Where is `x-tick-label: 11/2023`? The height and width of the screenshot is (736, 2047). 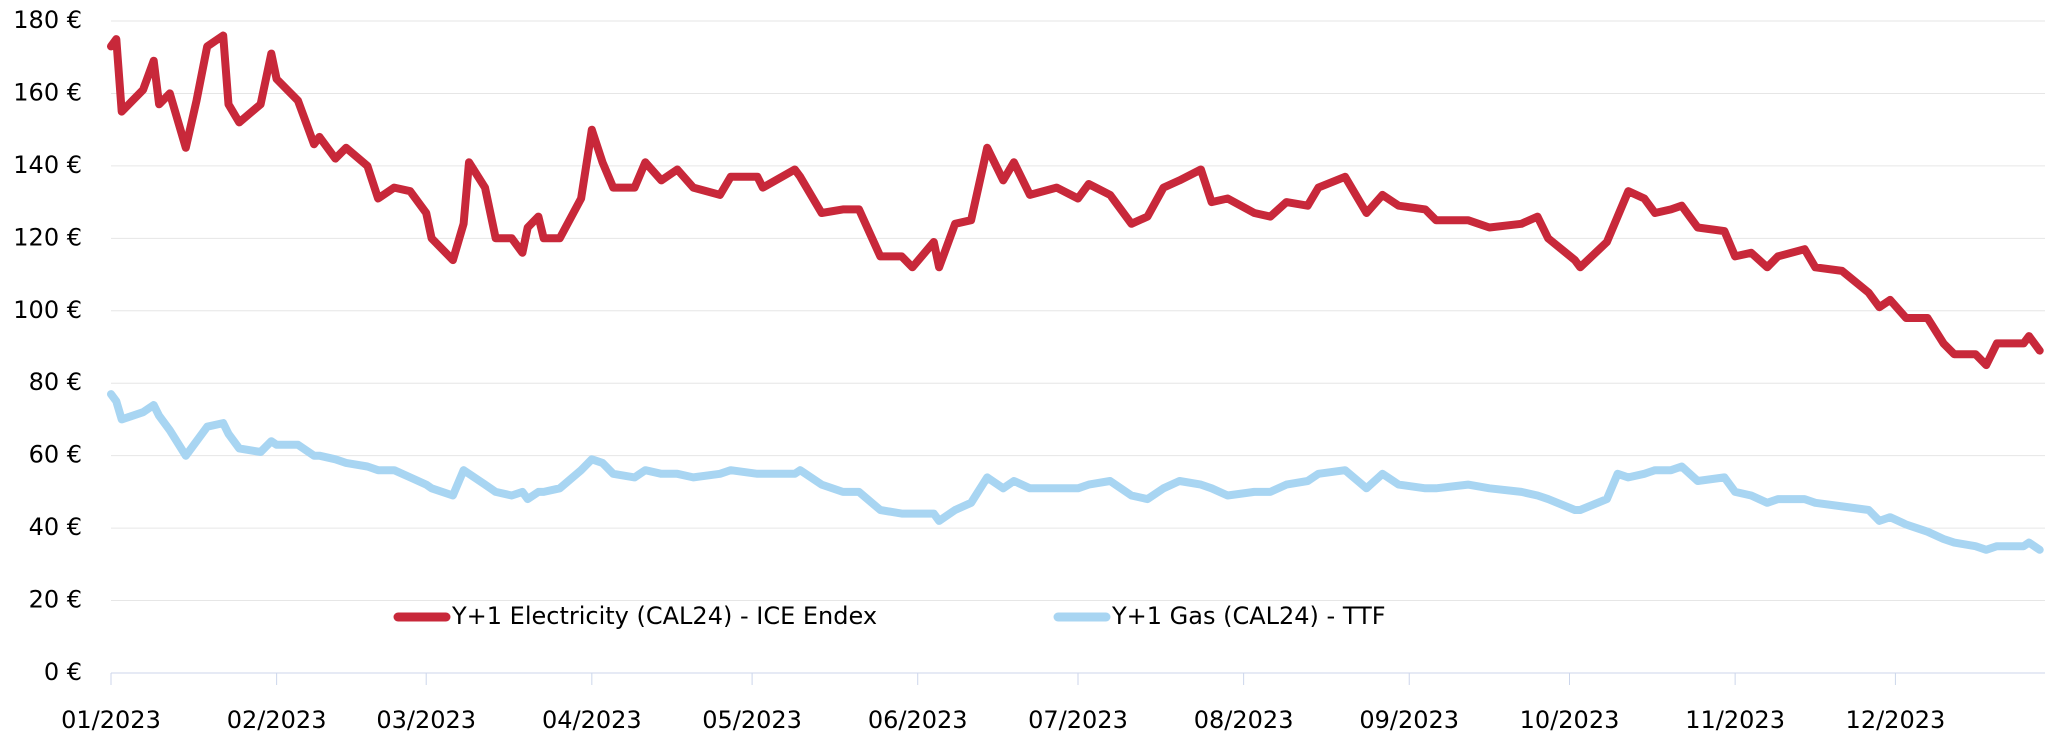
x-tick-label: 11/2023 is located at coordinates (1735, 720).